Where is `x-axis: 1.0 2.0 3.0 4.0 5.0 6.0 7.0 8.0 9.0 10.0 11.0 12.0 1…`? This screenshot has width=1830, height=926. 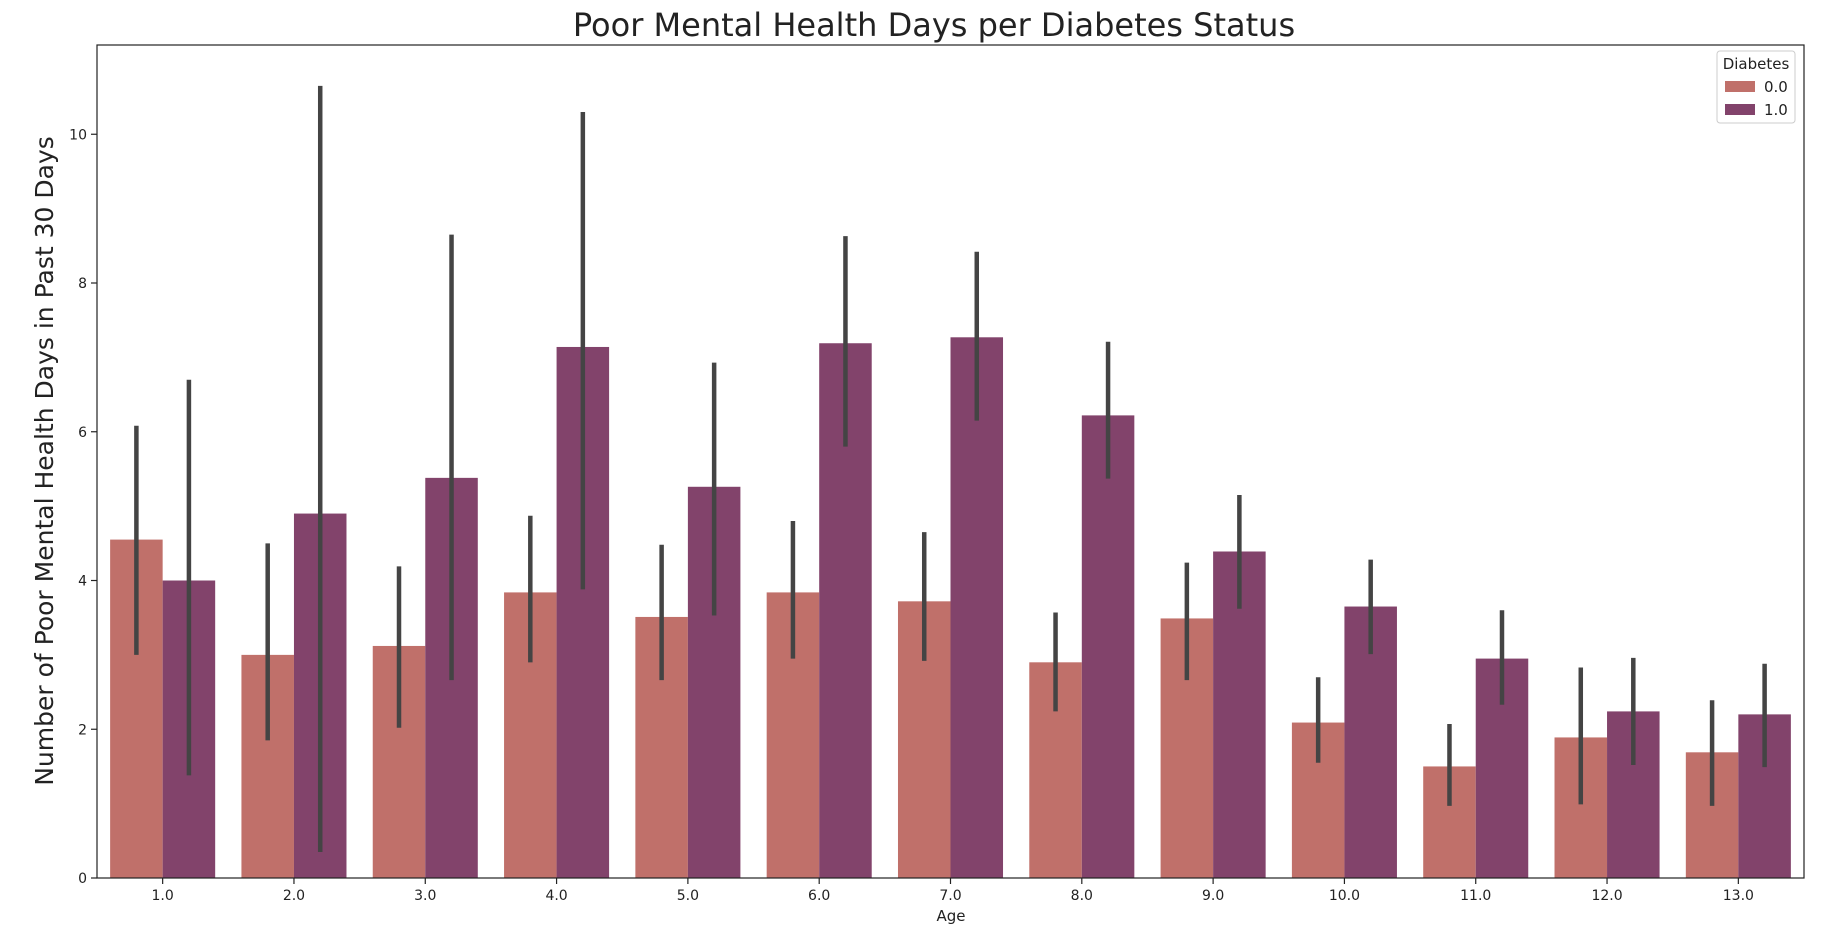
x-axis: 1.0 2.0 3.0 4.0 5.0 6.0 7.0 8.0 9.0 10.0 11.0 12.0 1… is located at coordinates (953, 891).